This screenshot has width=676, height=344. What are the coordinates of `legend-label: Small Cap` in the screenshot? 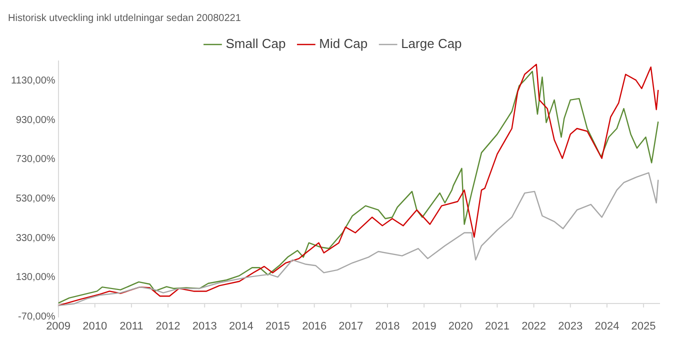 It's located at (256, 44).